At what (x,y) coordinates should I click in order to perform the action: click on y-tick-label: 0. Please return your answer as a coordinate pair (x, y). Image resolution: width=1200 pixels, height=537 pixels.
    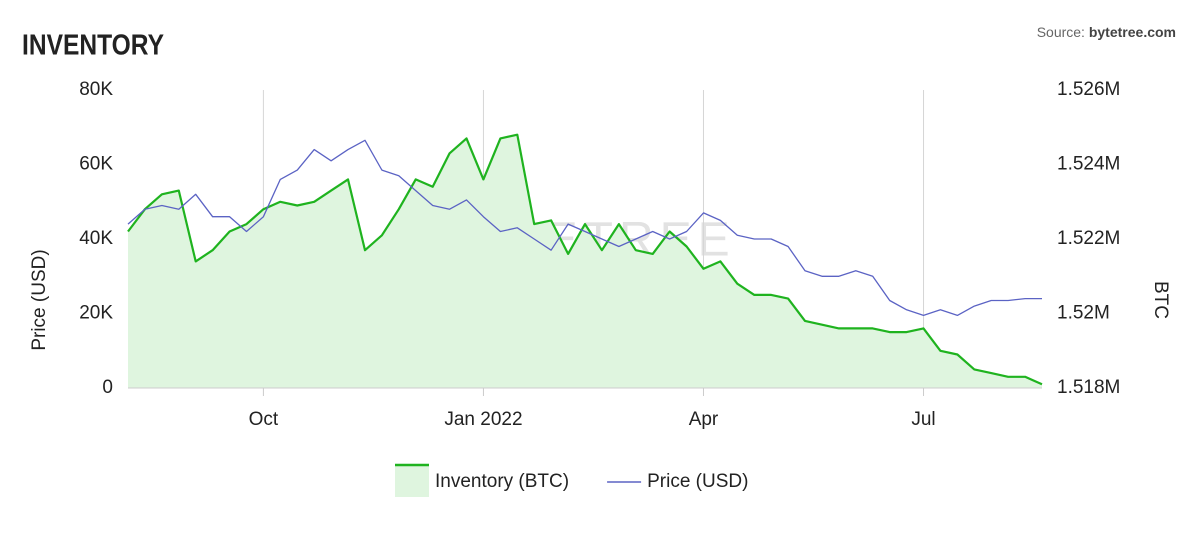
    Looking at the image, I should click on (107, 387).